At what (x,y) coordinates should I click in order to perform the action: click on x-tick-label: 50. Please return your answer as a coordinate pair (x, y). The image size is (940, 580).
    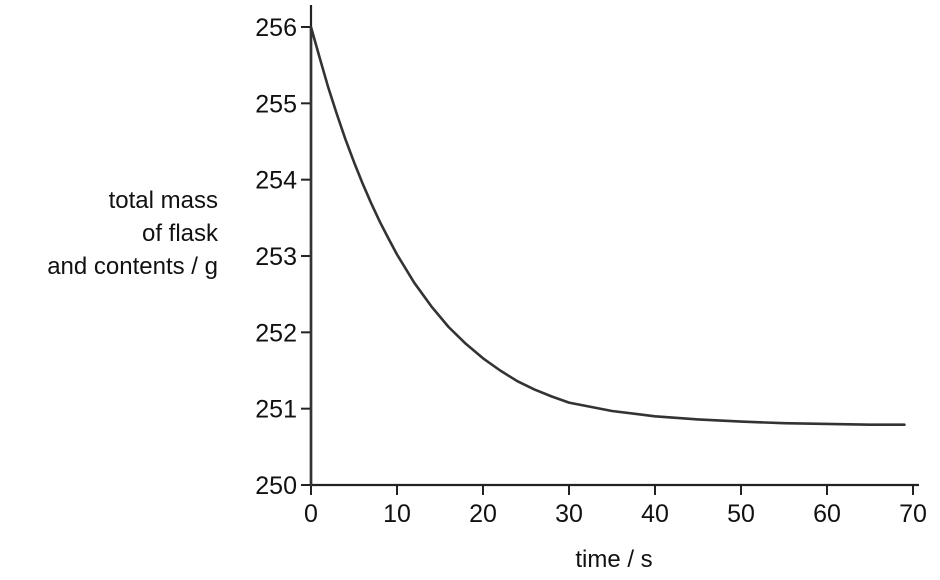
    Looking at the image, I should click on (741, 514).